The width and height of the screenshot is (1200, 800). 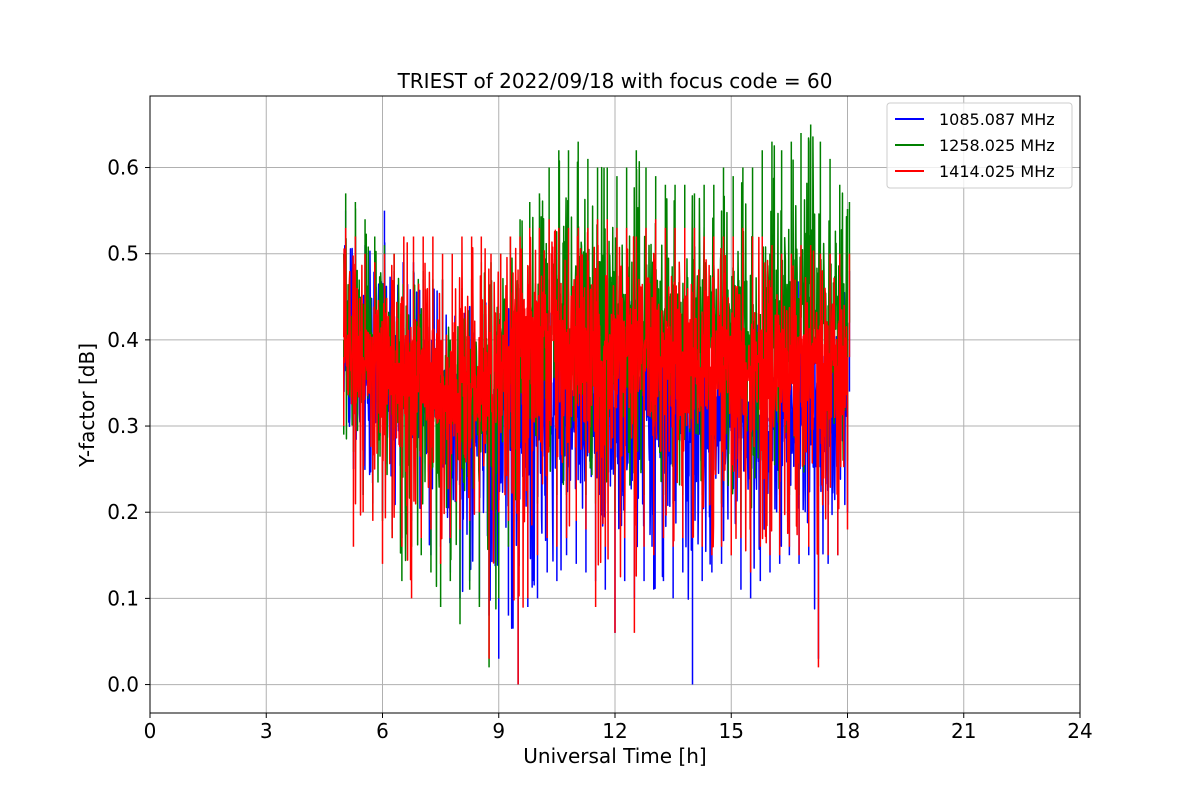 I want to click on y-tick-label: 0.4, so click(x=123, y=340).